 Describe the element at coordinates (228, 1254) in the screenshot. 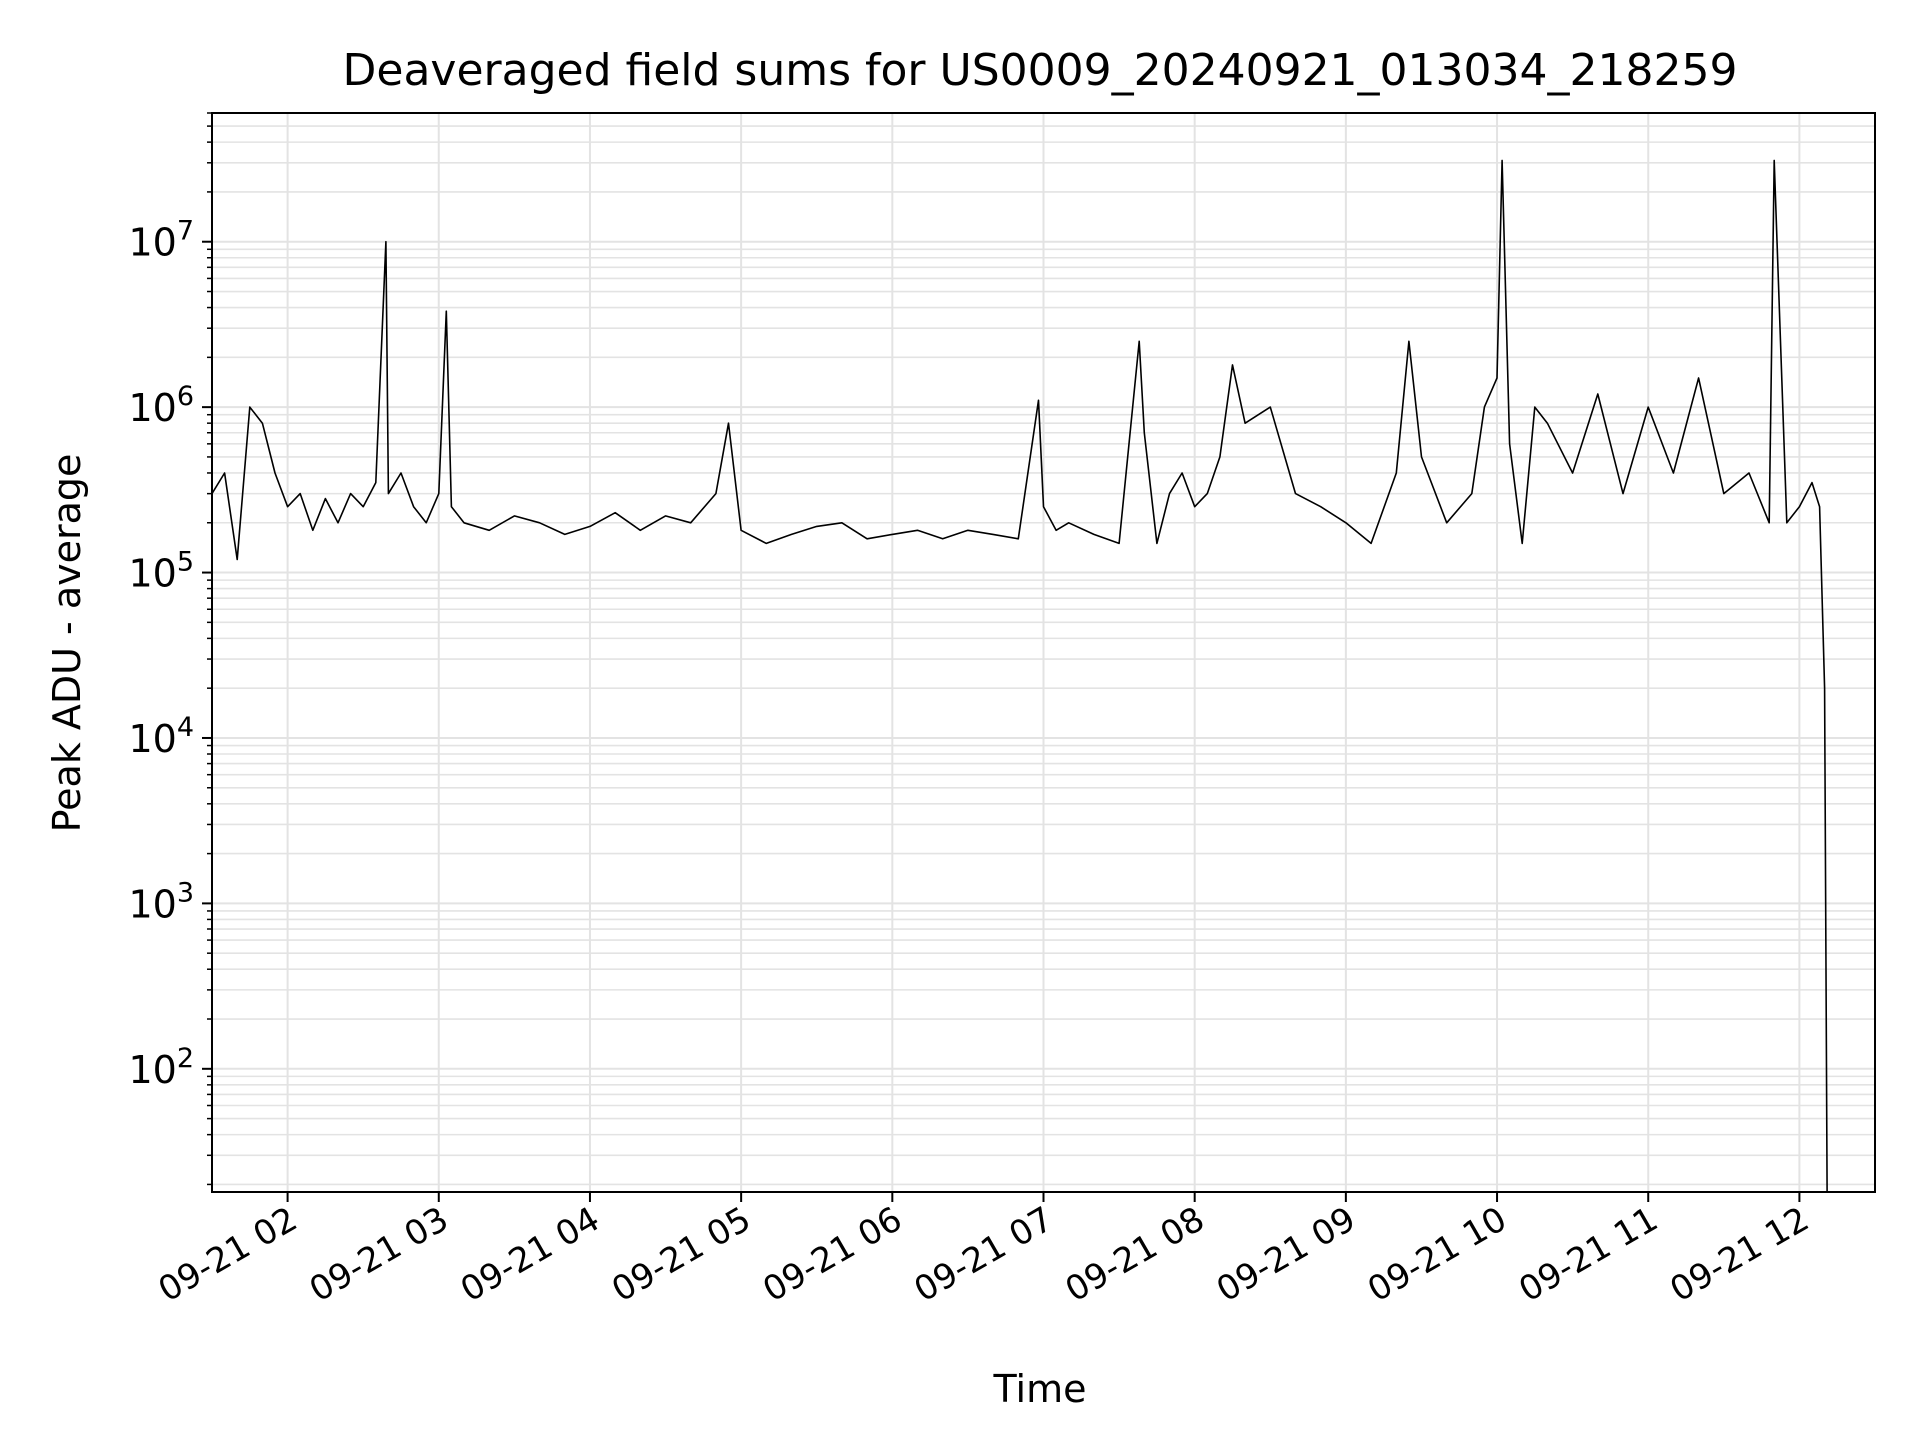

I see `x-tick-label: 09-21 02` at that location.